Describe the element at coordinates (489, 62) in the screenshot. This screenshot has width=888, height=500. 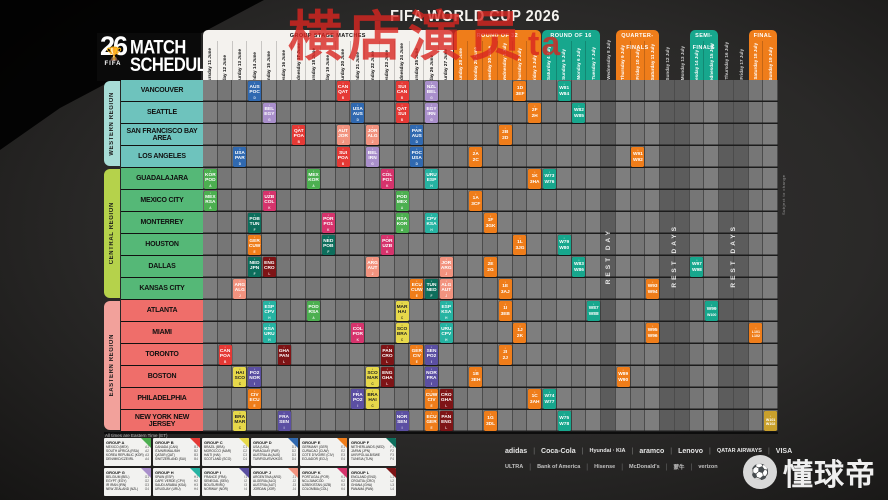
I see `date-cell: Tuesday 30 June` at that location.